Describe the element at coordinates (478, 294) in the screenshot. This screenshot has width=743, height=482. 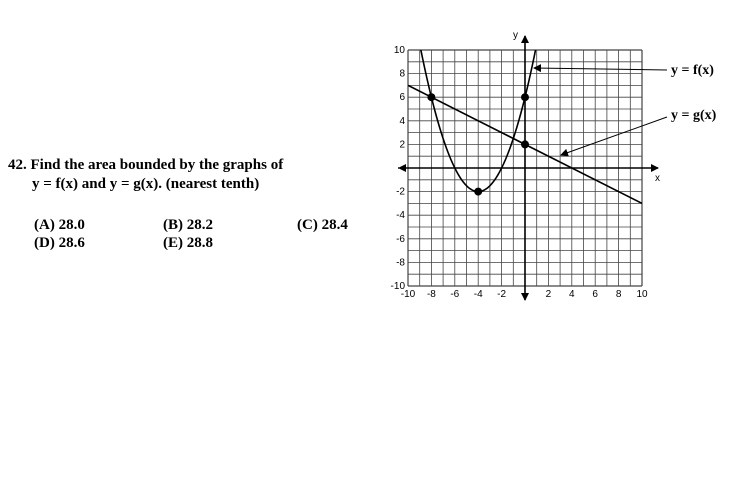
I see `x-tick-label: -4` at that location.